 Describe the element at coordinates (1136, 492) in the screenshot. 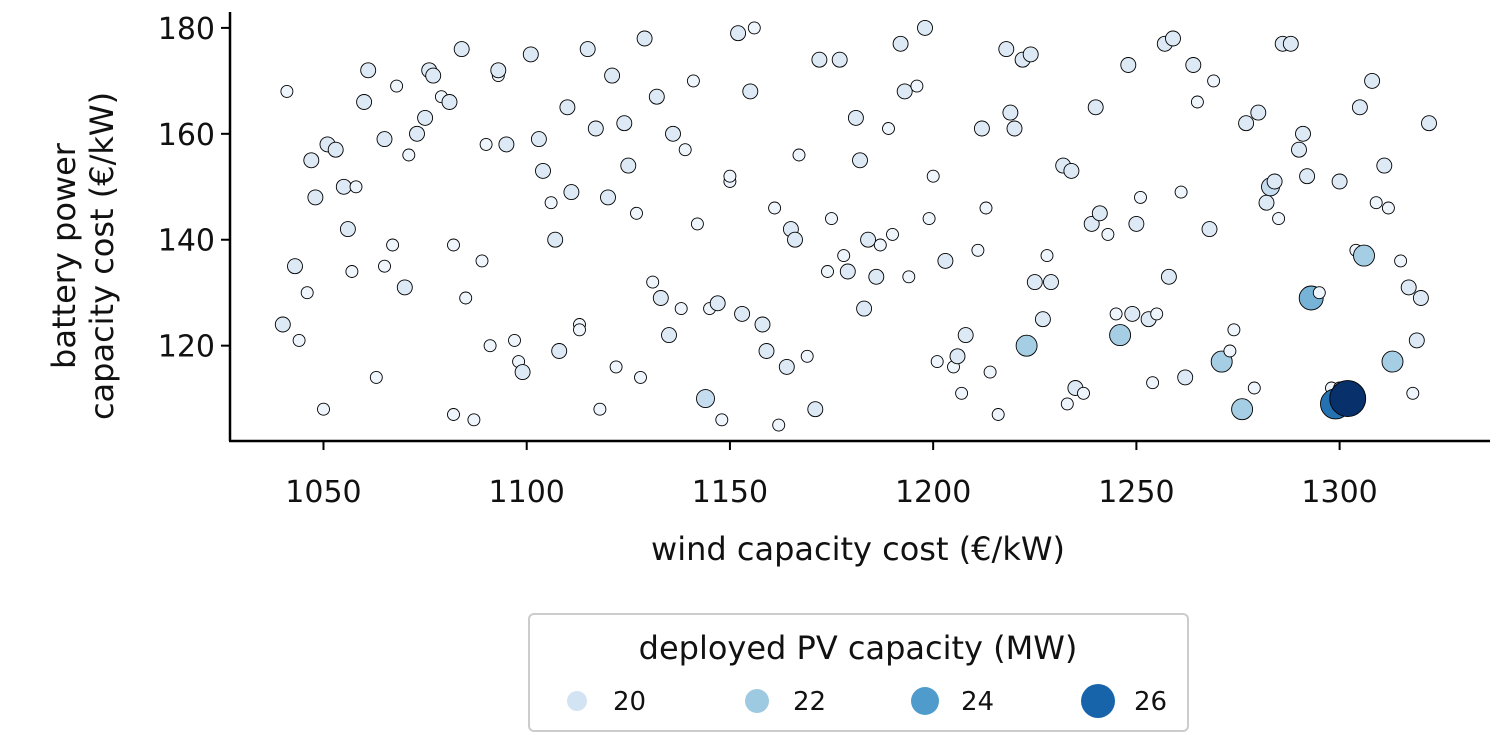

I see `x-tick-label: 1250` at that location.